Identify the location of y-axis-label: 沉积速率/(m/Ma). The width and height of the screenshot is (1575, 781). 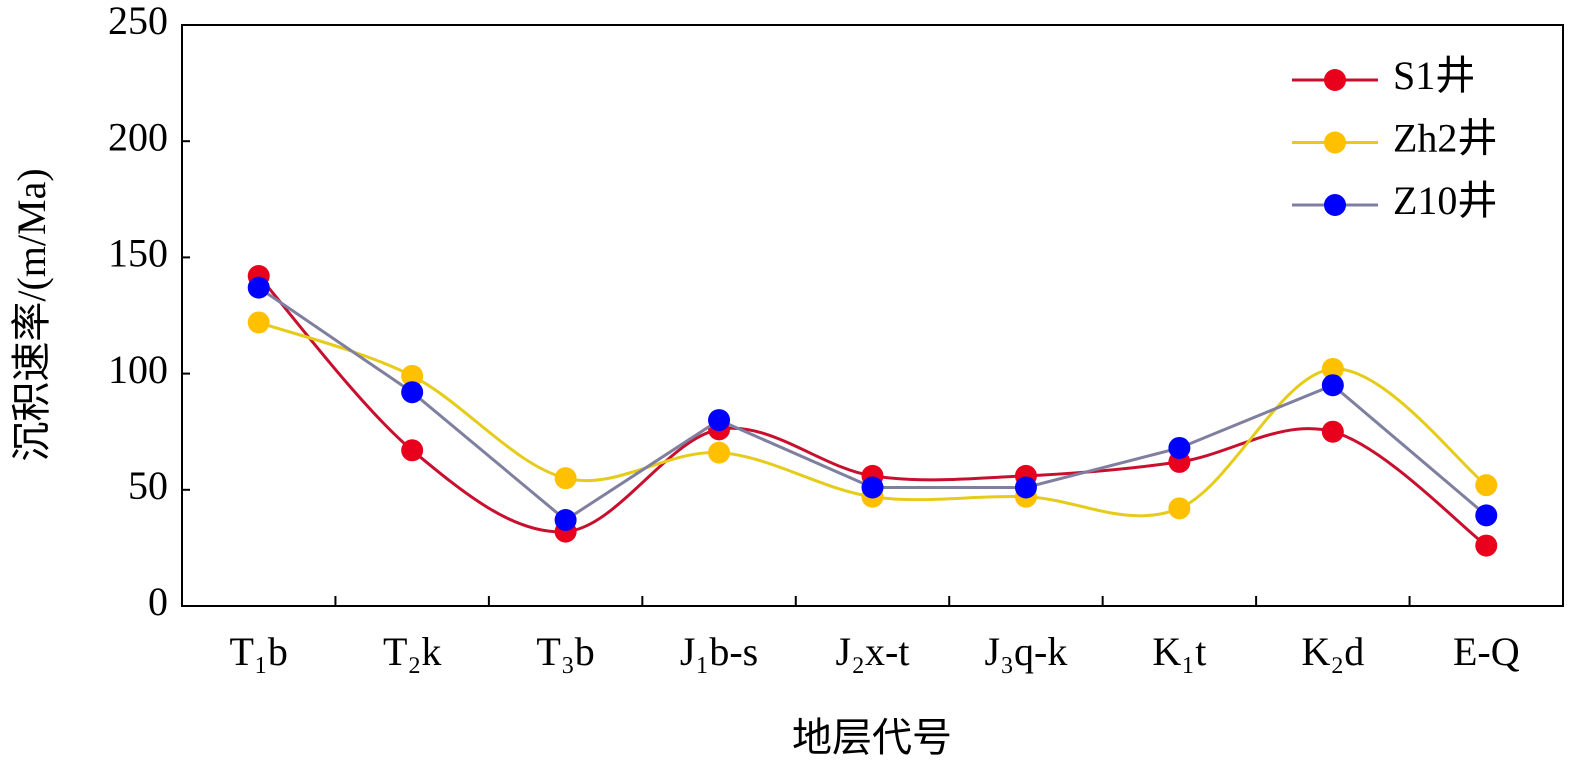
(31, 314).